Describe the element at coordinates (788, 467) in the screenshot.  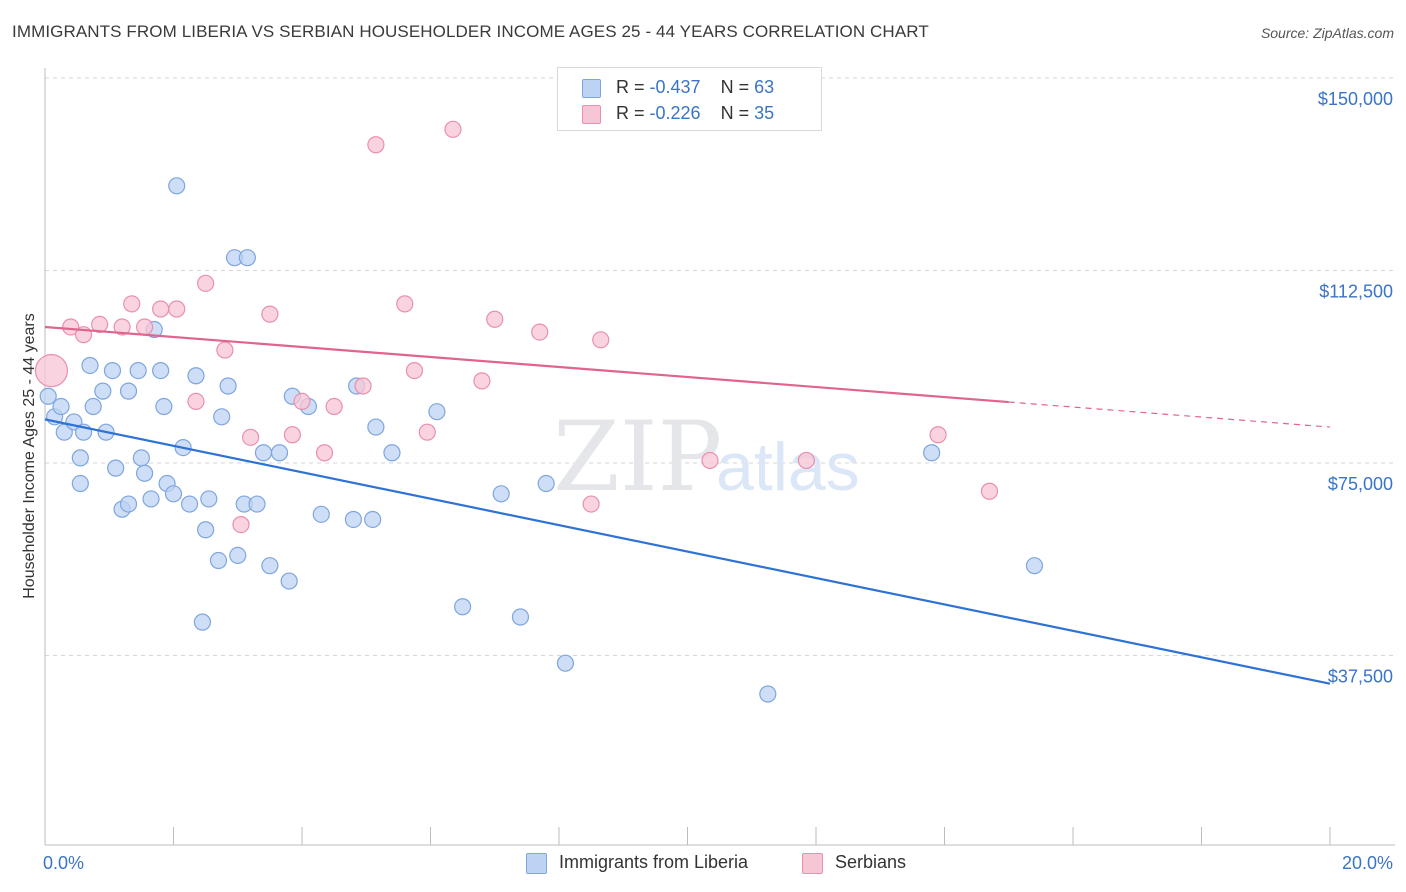
I see `watermark-atlas: atlas` at that location.